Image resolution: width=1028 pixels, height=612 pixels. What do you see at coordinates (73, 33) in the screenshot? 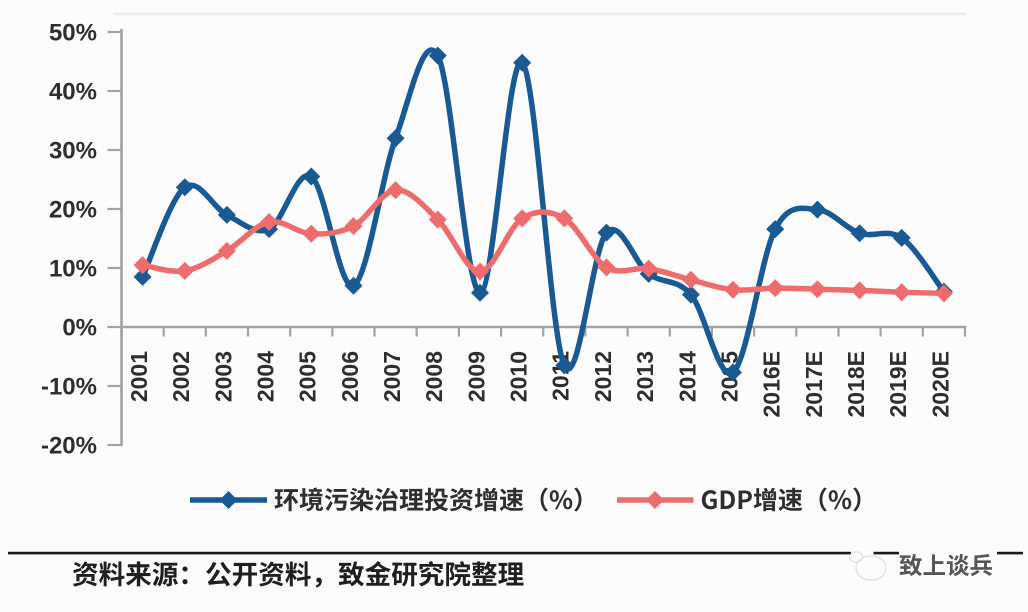
I see `svg-text: 50%` at bounding box center [73, 33].